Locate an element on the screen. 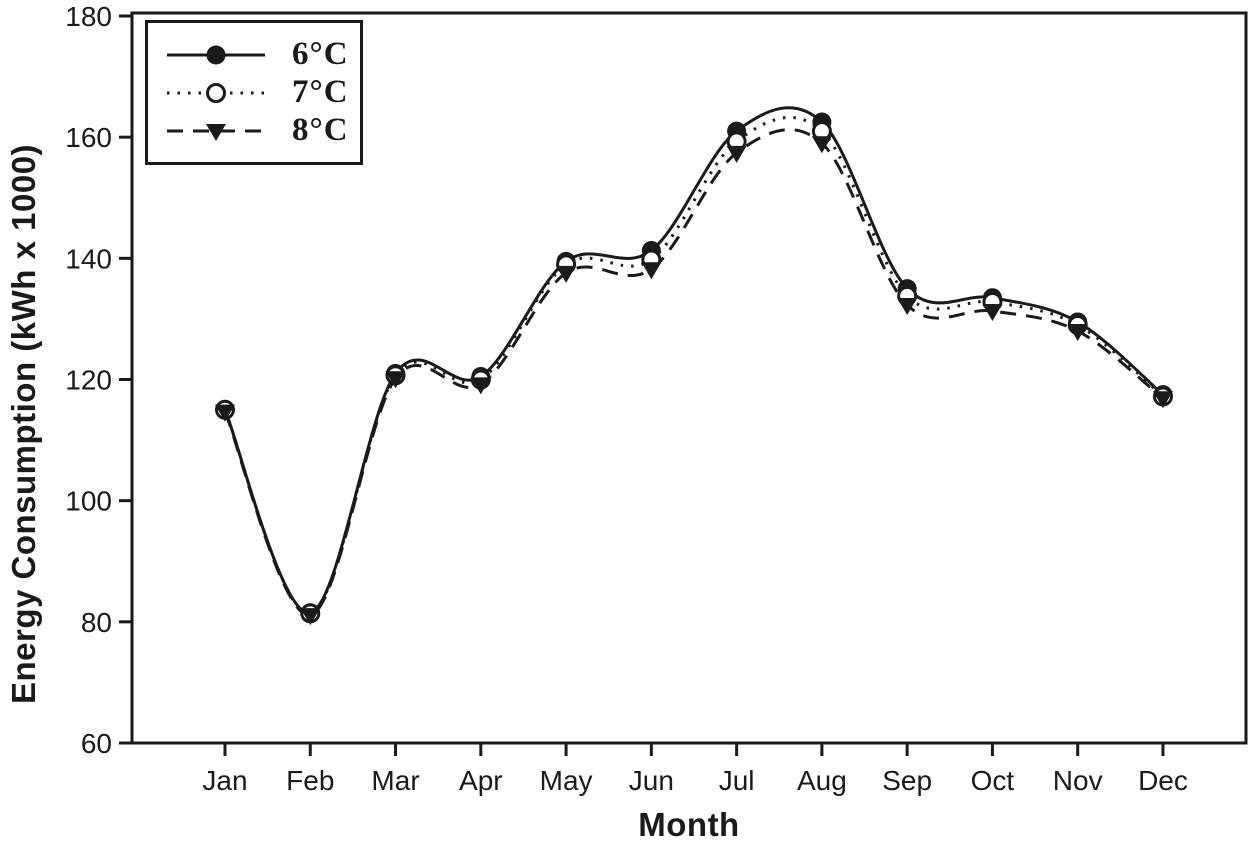 This screenshot has width=1255, height=855. legend-item: 6°C is located at coordinates (254, 55).